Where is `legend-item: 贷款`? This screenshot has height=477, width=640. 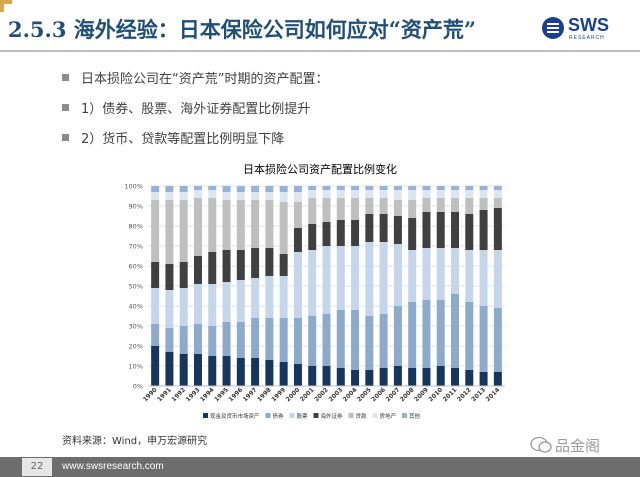 legend-item: 贷款 is located at coordinates (358, 416).